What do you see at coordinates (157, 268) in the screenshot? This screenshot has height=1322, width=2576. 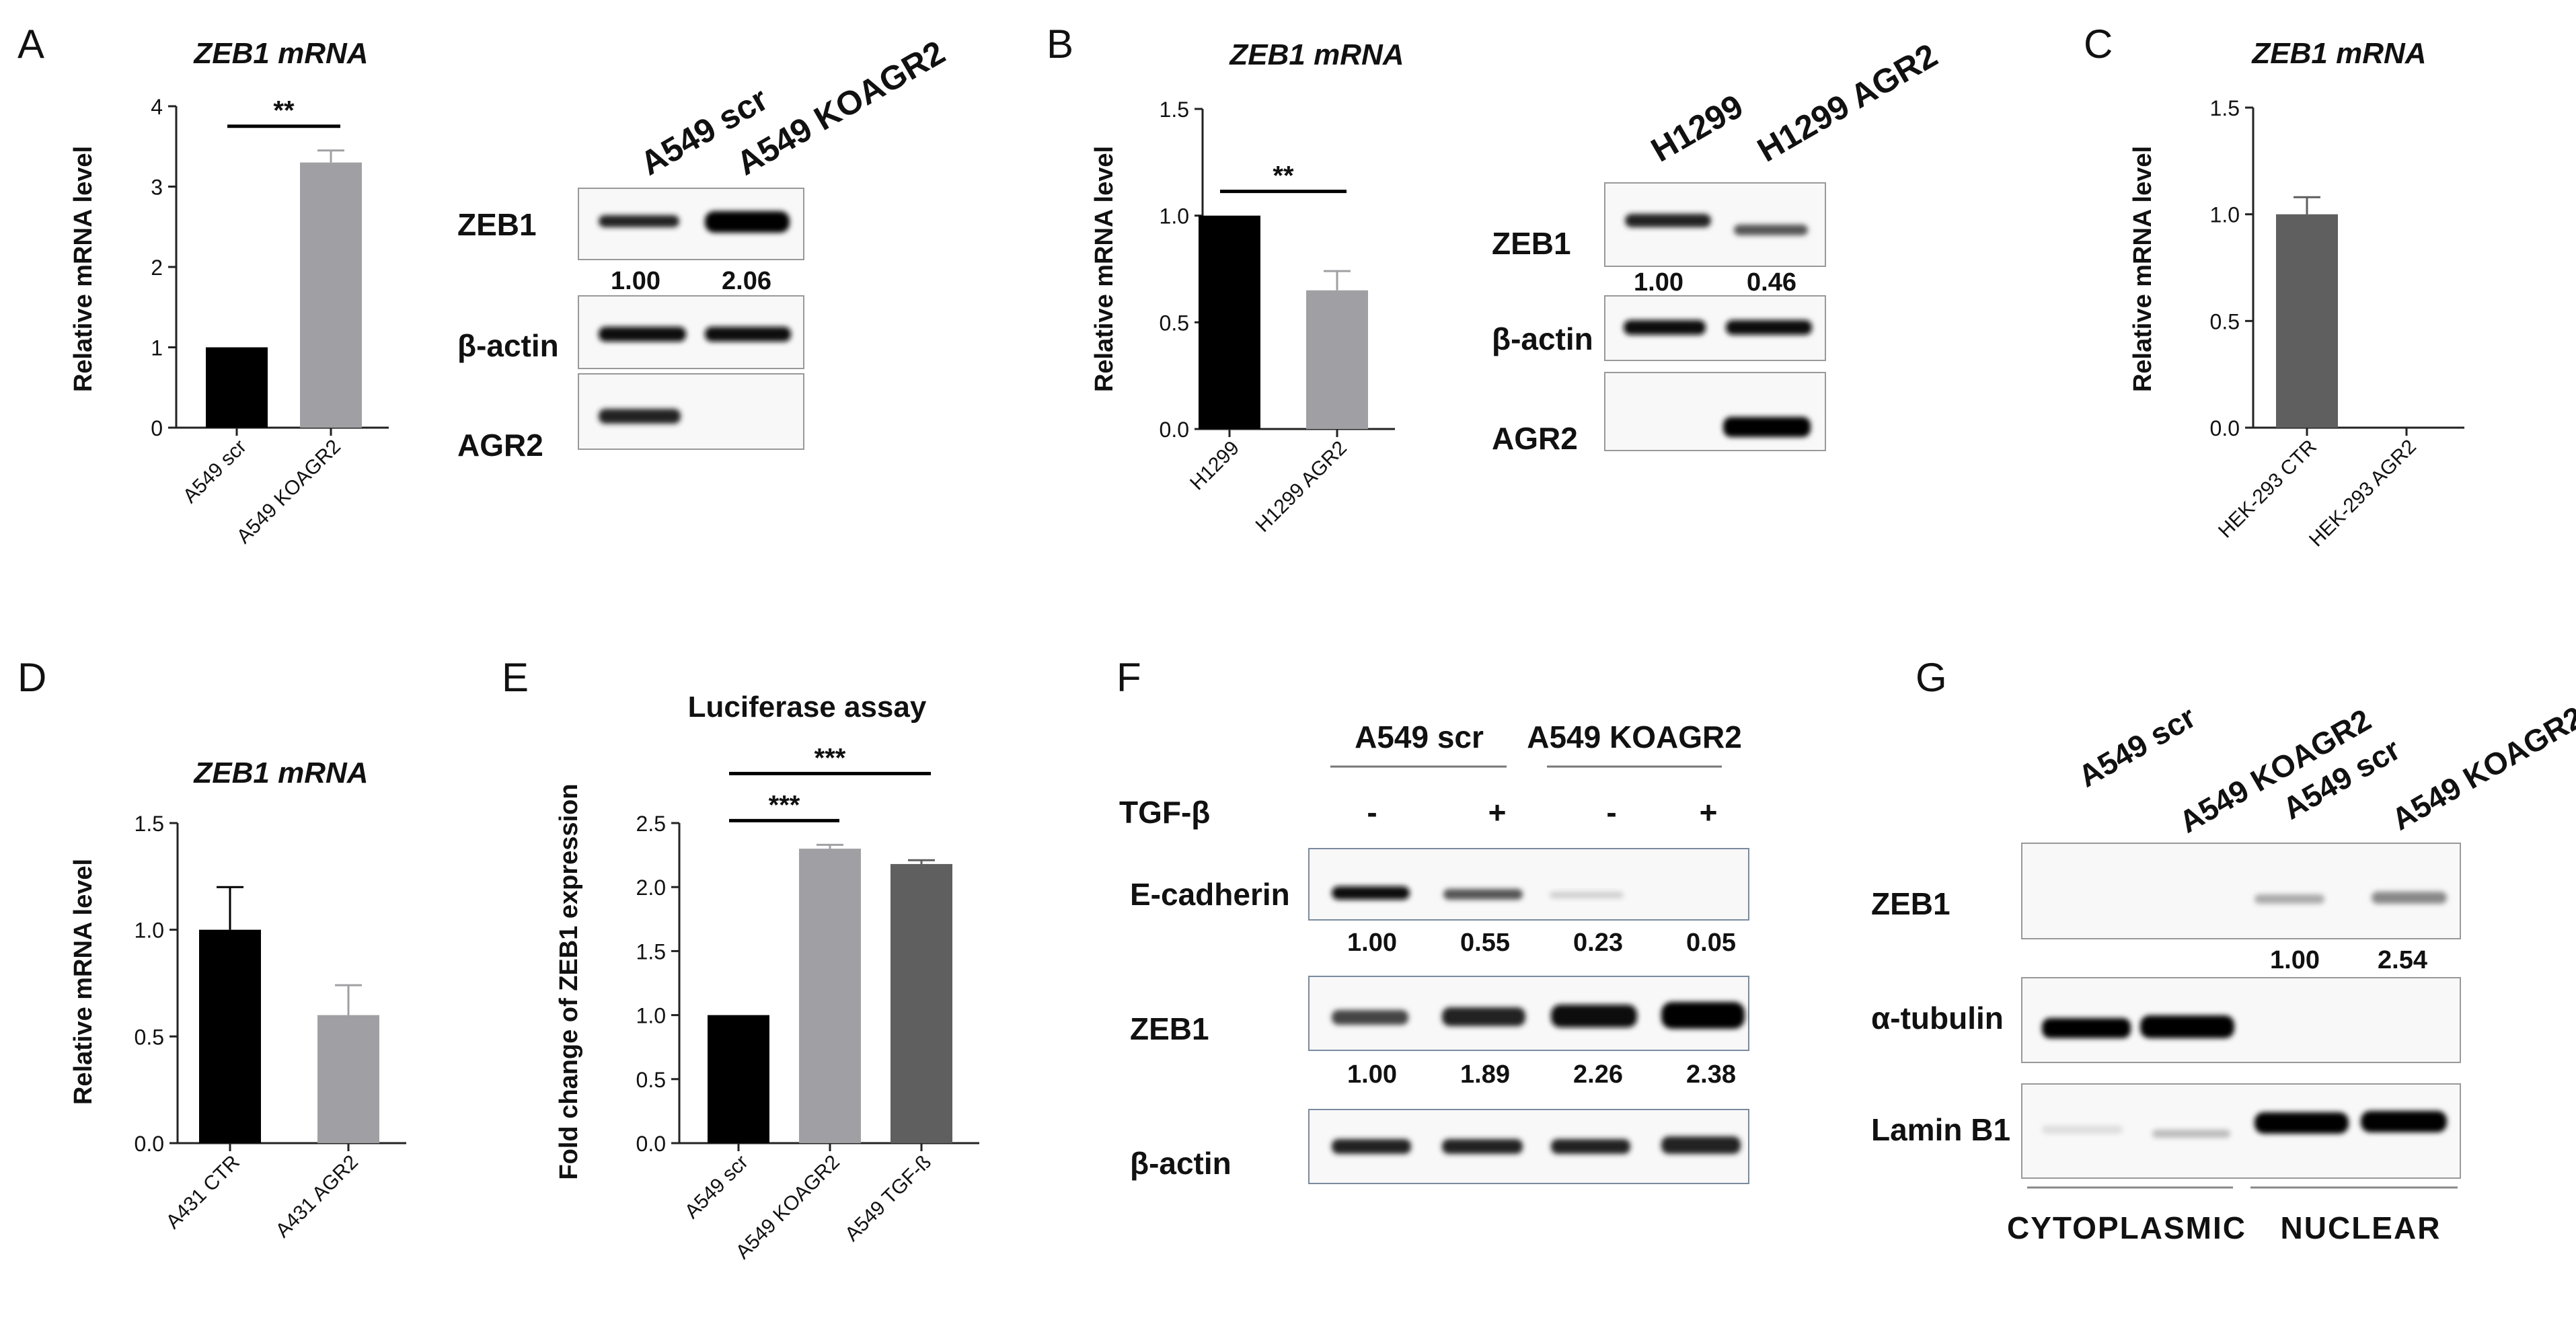 I see `y-tick-label: 2` at bounding box center [157, 268].